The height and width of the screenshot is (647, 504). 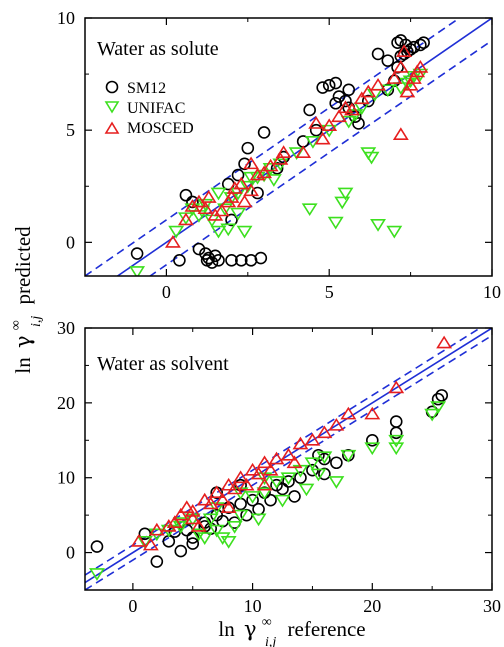 What do you see at coordinates (329, 292) in the screenshot?
I see `x-tick-label: 5` at bounding box center [329, 292].